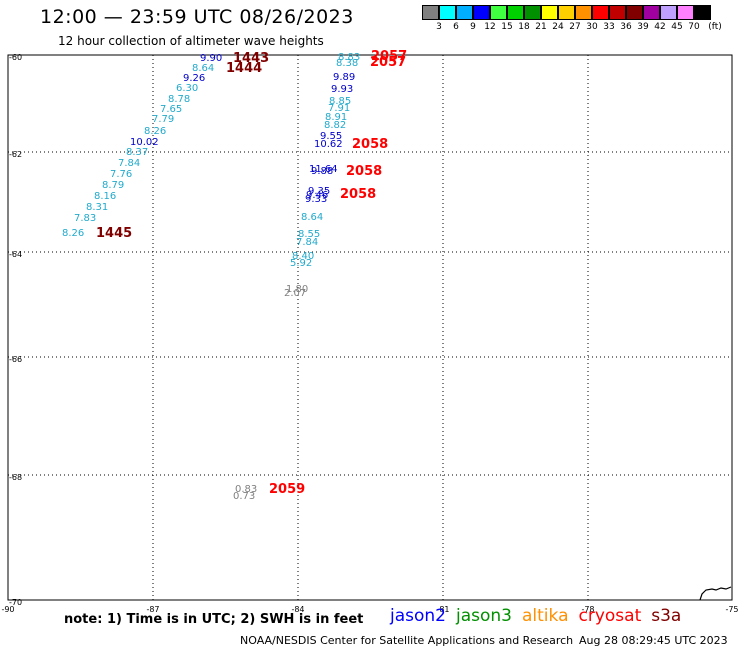 This screenshot has height=650, width=740. What do you see at coordinates (7, 609) in the screenshot?
I see `longitude-label: -90` at bounding box center [7, 609].